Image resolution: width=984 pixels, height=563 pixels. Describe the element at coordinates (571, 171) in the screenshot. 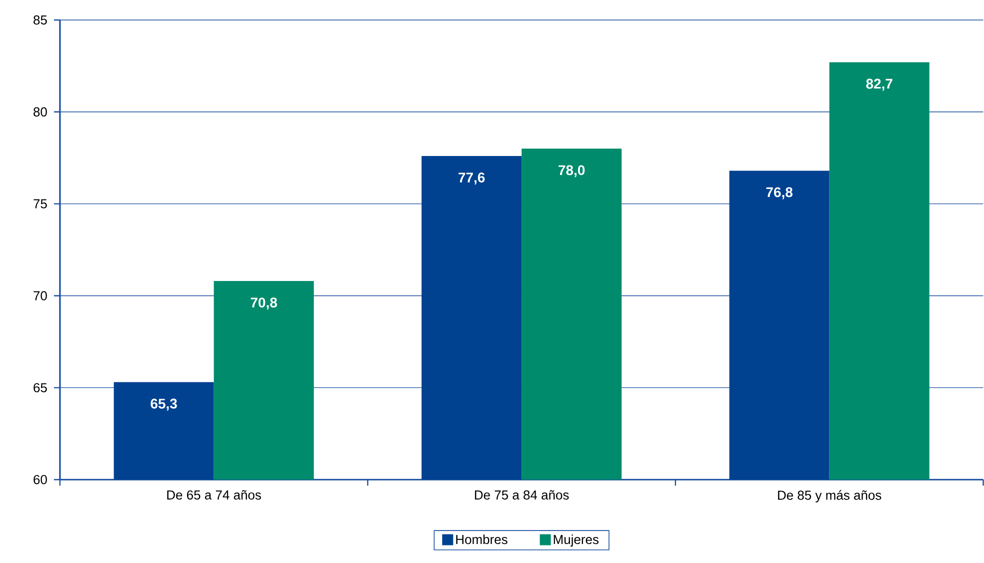

I see `data-label: 78,0` at that location.